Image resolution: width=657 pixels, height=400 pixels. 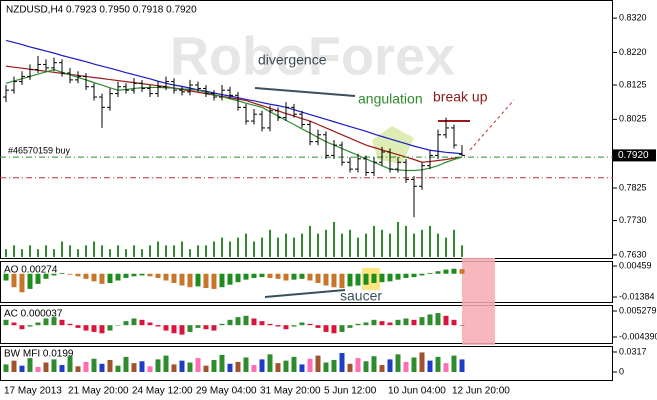 I want to click on y-tick-label: 0.8125, so click(x=633, y=84).